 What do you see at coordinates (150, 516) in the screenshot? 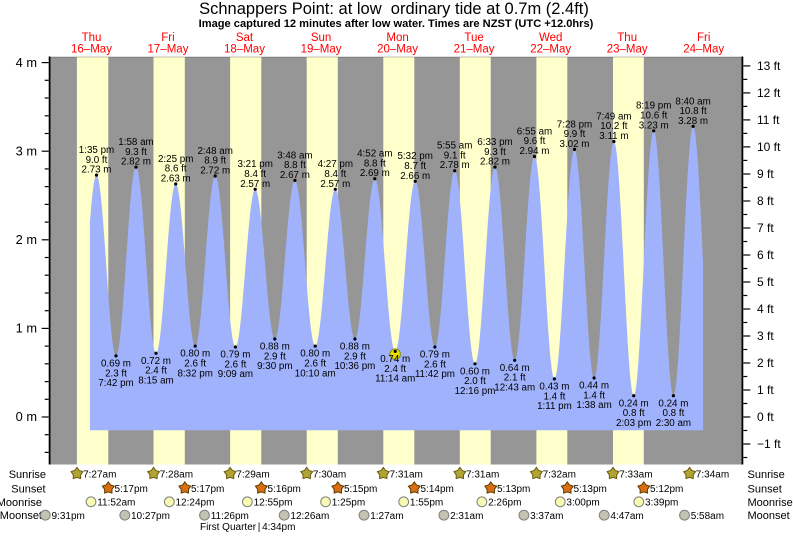
I see `svg-text: 10:27pm` at bounding box center [150, 516].